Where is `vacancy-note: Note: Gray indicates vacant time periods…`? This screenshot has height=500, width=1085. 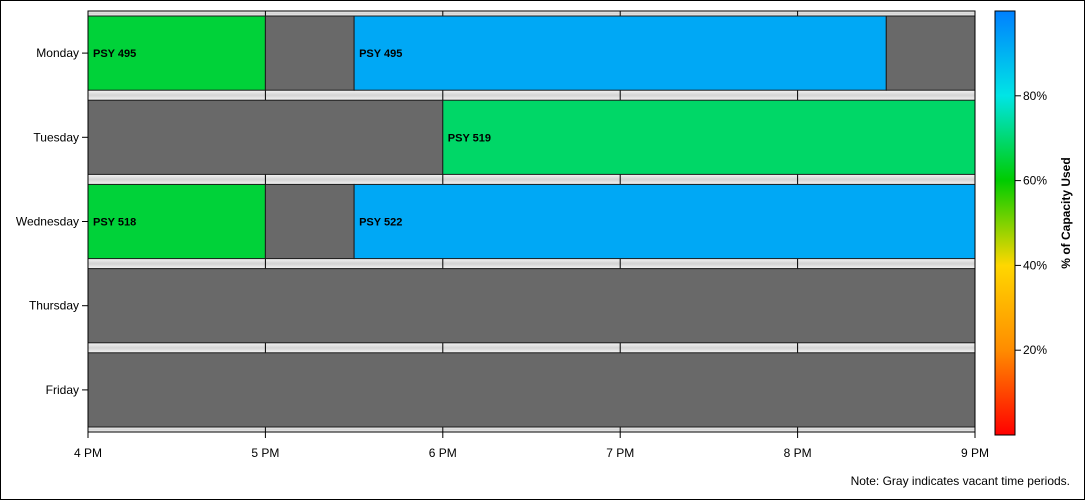
vacancy-note: Note: Gray indicates vacant time periods… is located at coordinates (960, 481).